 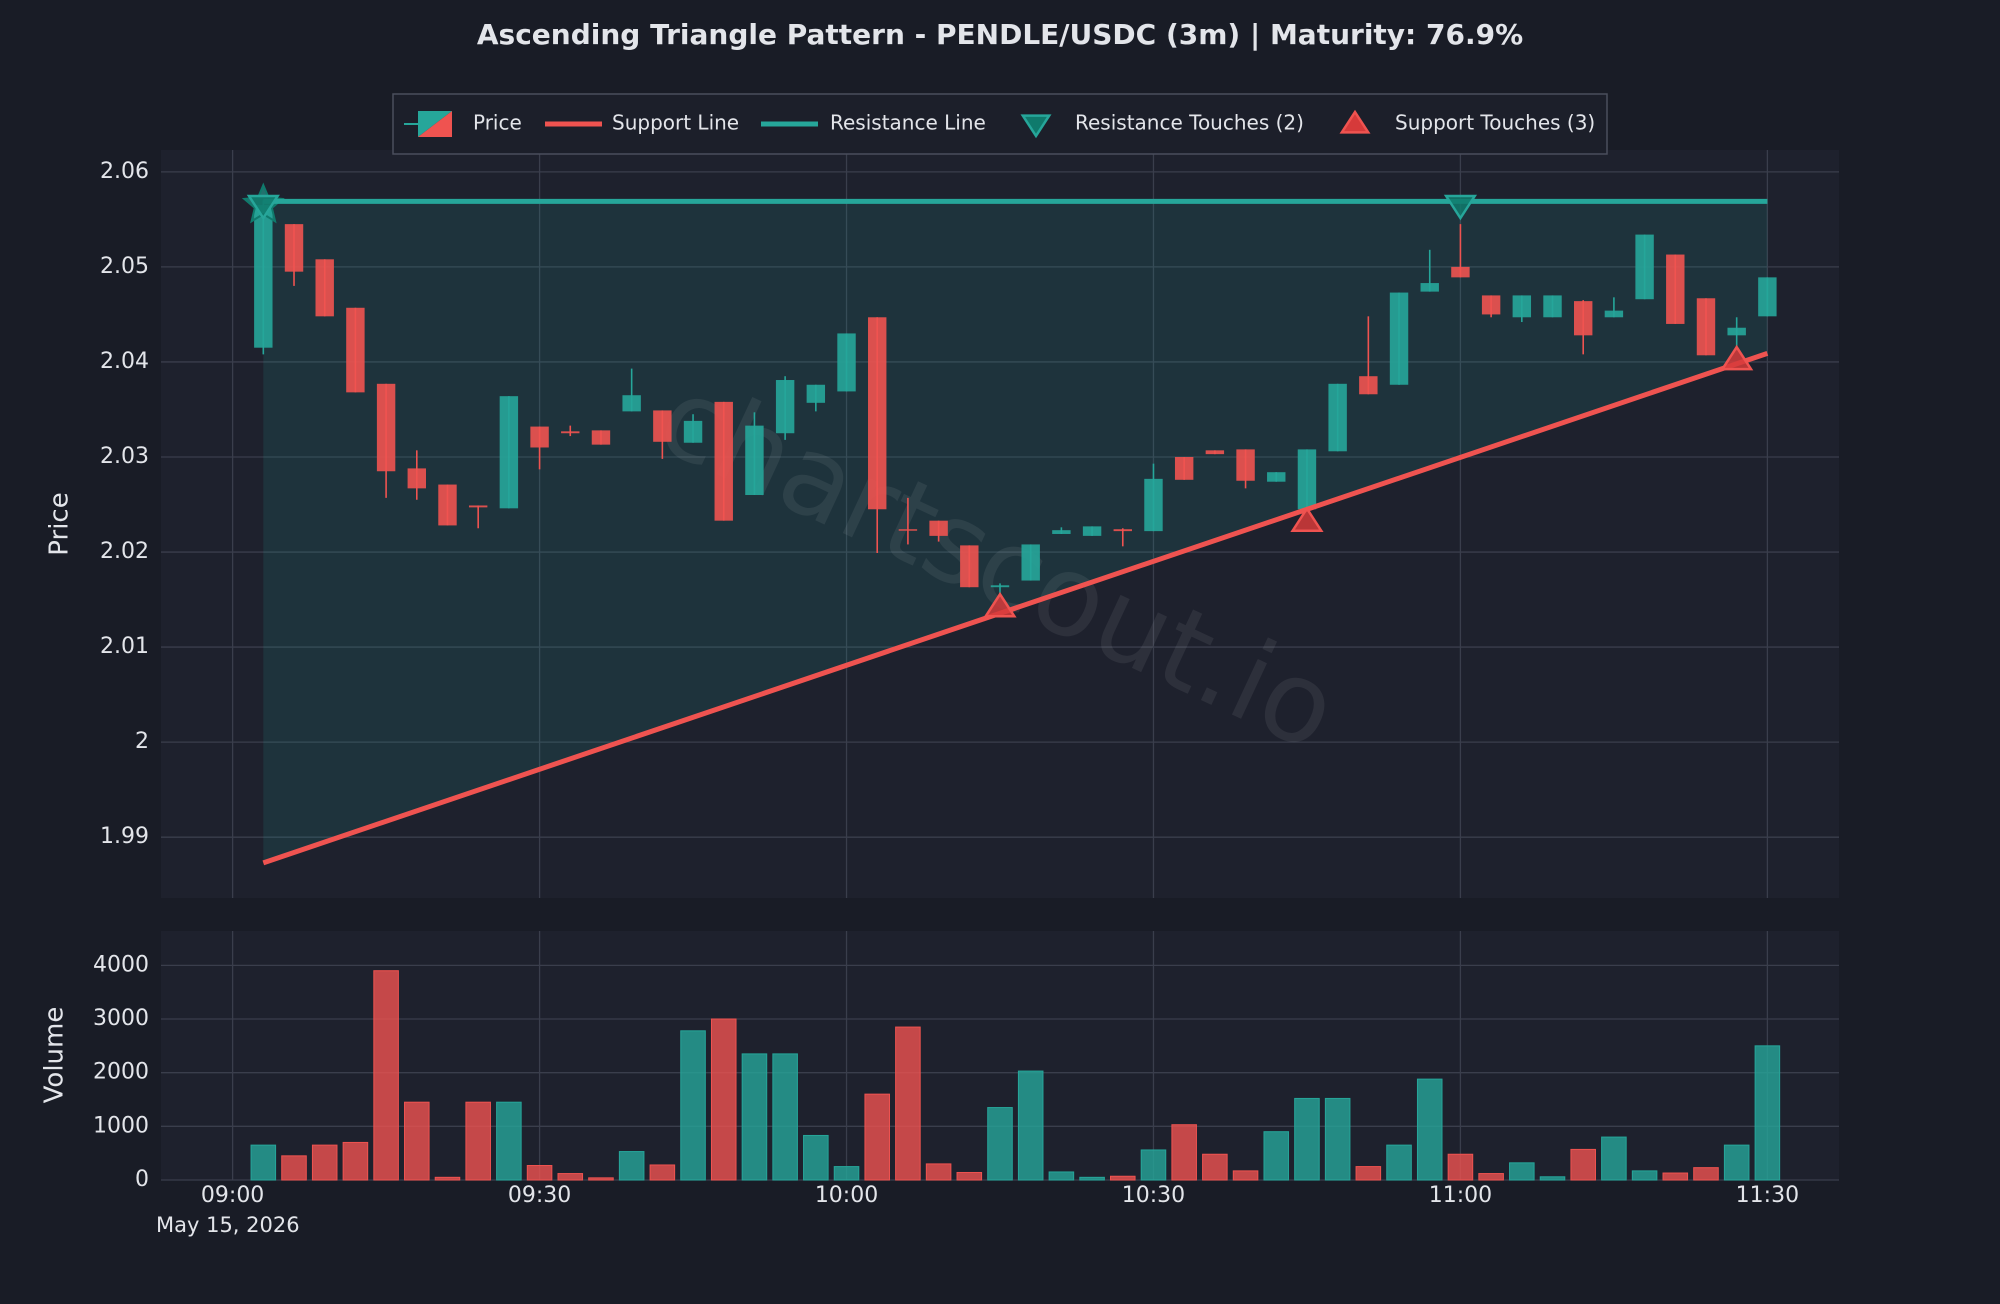 What do you see at coordinates (124, 361) in the screenshot?
I see `y-tick-label: 2.04` at bounding box center [124, 361].